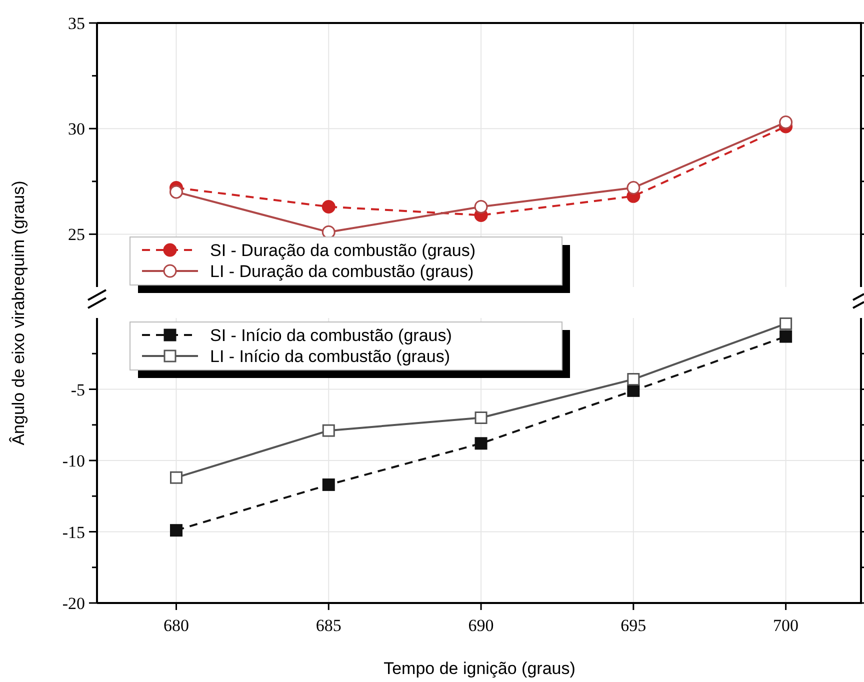  I want to click on x-axis-title: Tempo de ignição (graus), so click(480, 668).